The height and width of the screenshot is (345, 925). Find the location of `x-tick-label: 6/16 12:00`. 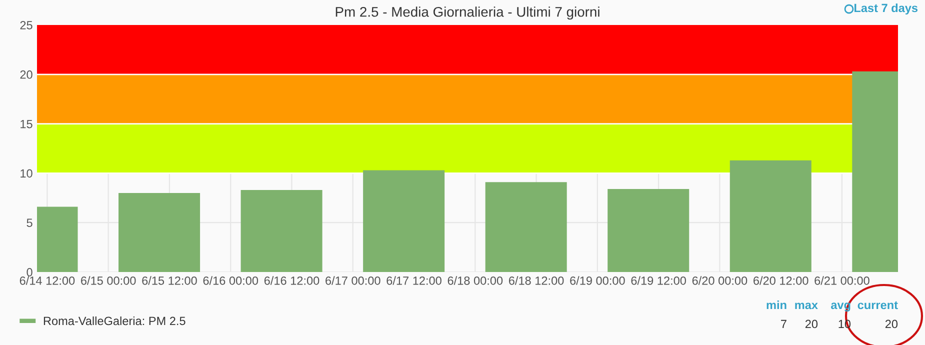

x-tick-label: 6/16 12:00 is located at coordinates (292, 280).